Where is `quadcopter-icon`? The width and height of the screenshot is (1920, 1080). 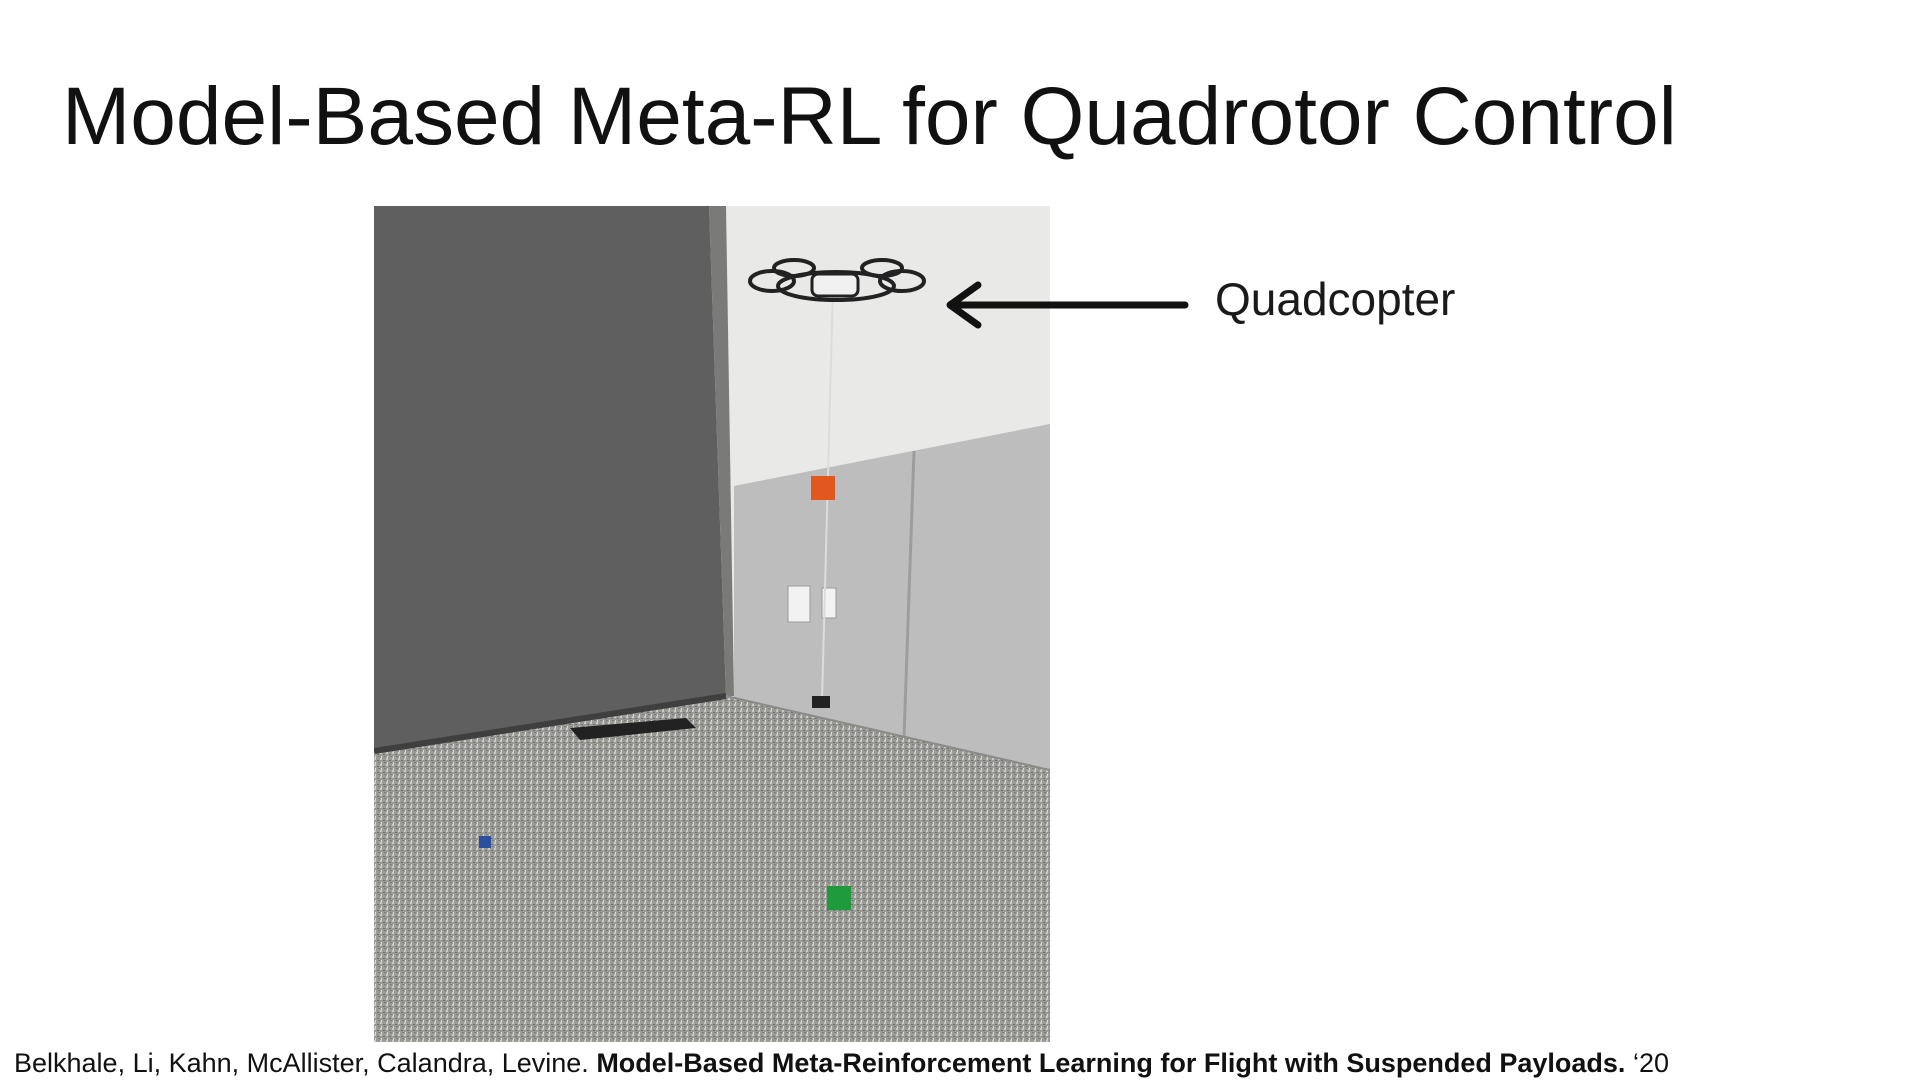
quadcopter-icon is located at coordinates (837, 280).